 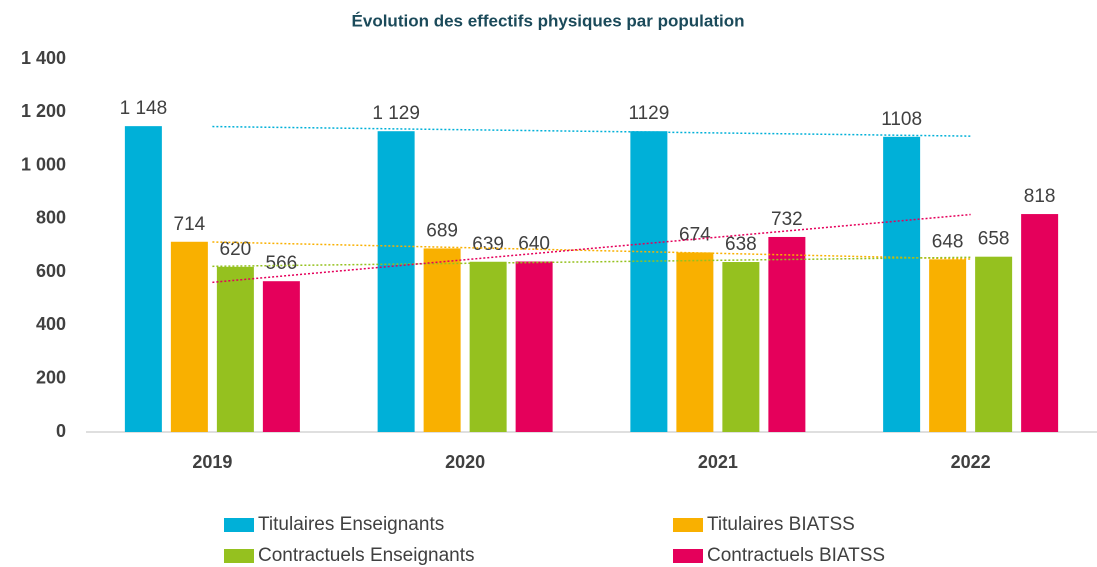 What do you see at coordinates (61, 431) in the screenshot?
I see `y-tick-label: 0` at bounding box center [61, 431].